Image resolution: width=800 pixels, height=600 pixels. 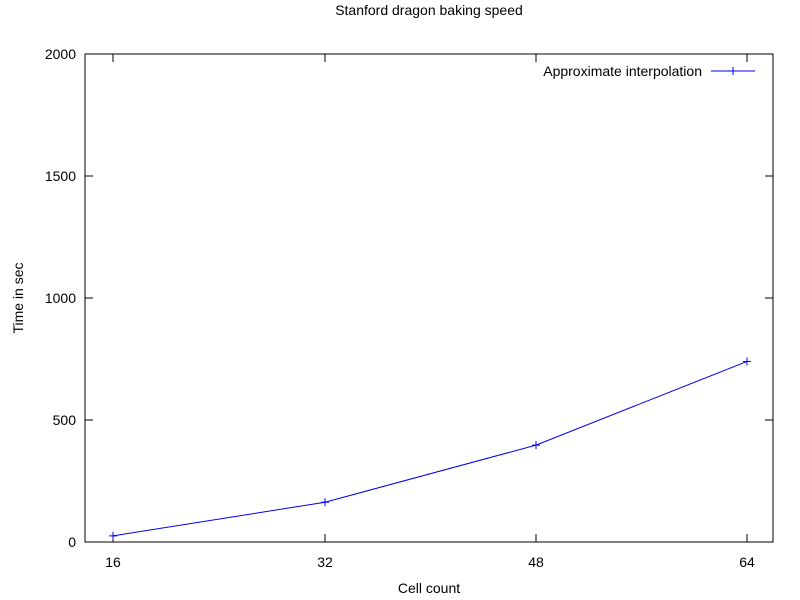 What do you see at coordinates (622, 71) in the screenshot?
I see `legend-label: Approximate interpolation` at bounding box center [622, 71].